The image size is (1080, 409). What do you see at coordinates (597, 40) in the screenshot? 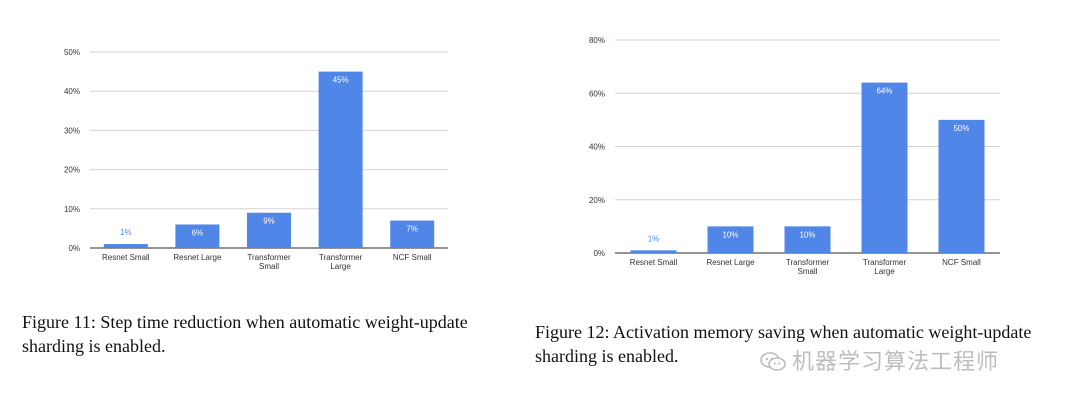
I see `y-tick-label: 80%` at bounding box center [597, 40].